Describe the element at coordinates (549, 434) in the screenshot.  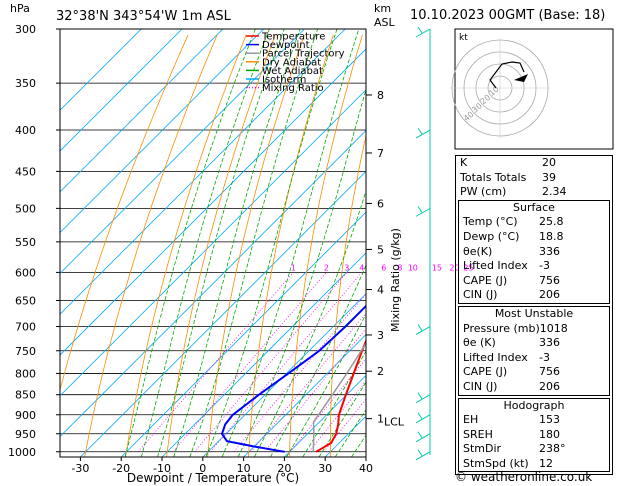
I see `row-value: 180` at that location.